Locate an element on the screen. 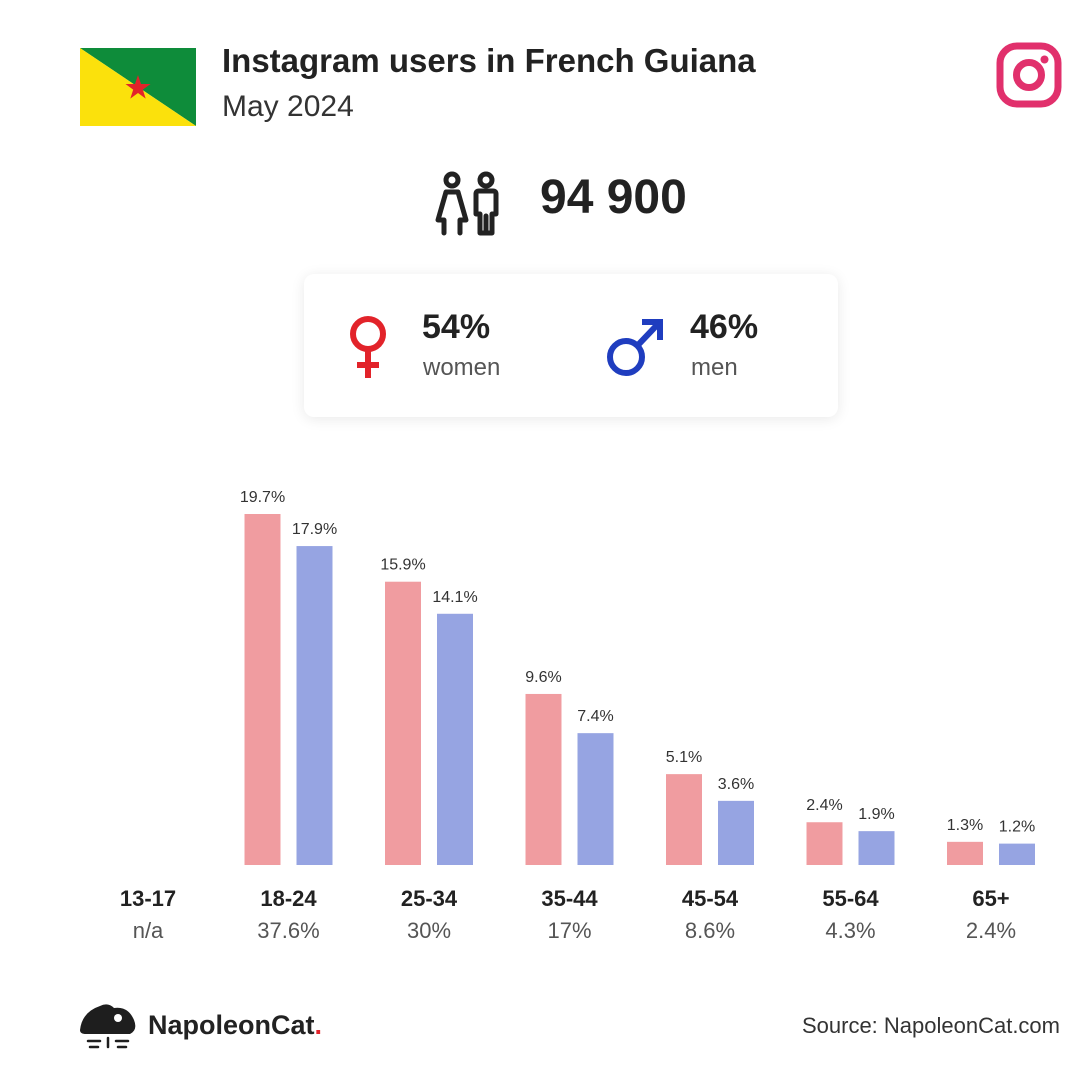  age-group-label: 45-54 is located at coordinates (710, 898).